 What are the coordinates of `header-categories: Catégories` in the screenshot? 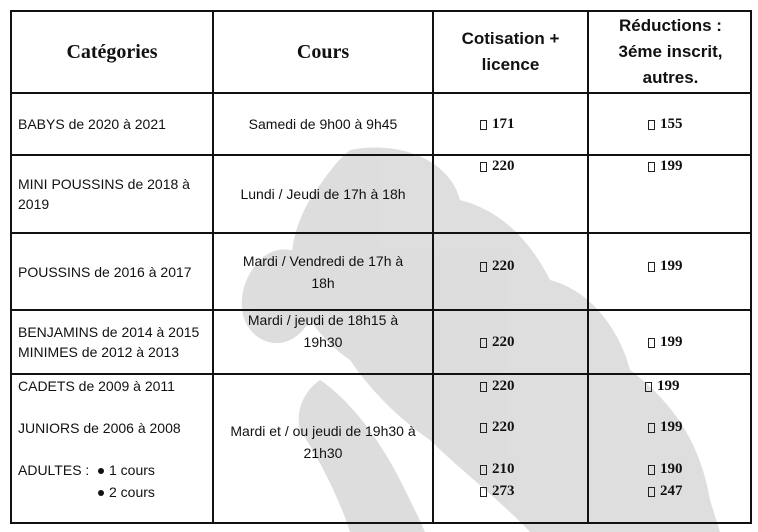 It's located at (112, 51).